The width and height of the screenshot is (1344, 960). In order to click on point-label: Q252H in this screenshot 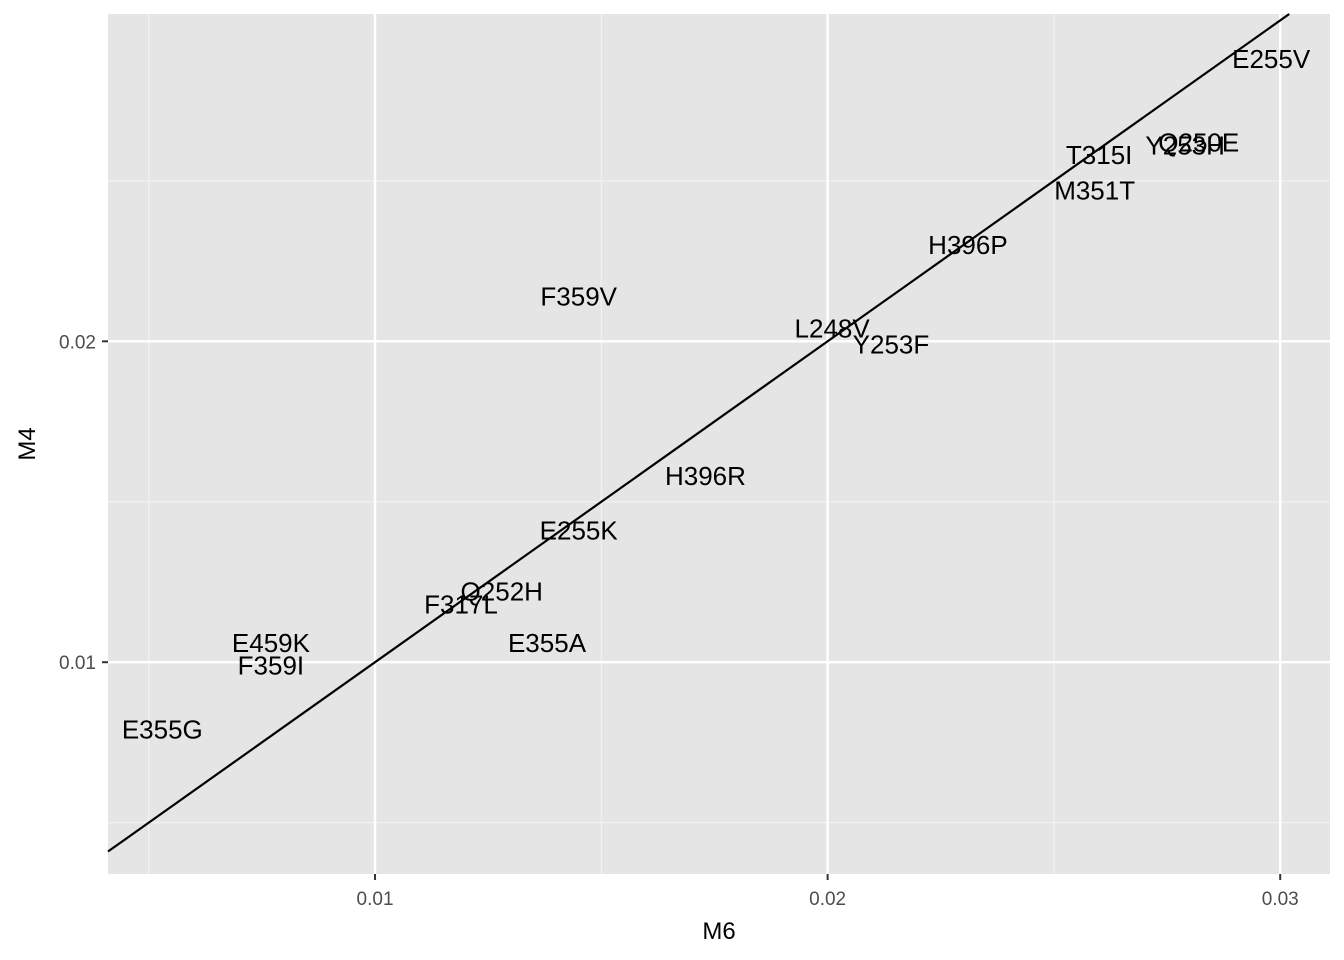, I will do `click(502, 592)`.